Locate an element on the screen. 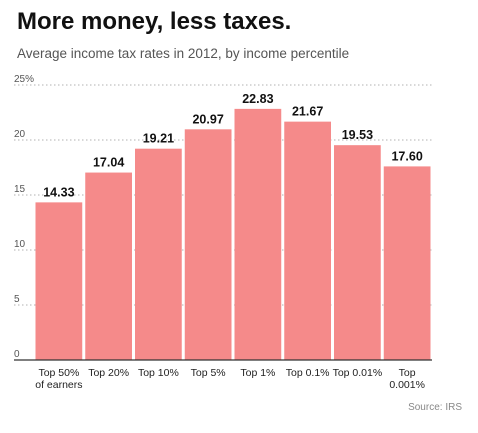 Image resolution: width=478 pixels, height=433 pixels. x-tick-label: Top is located at coordinates (407, 373).